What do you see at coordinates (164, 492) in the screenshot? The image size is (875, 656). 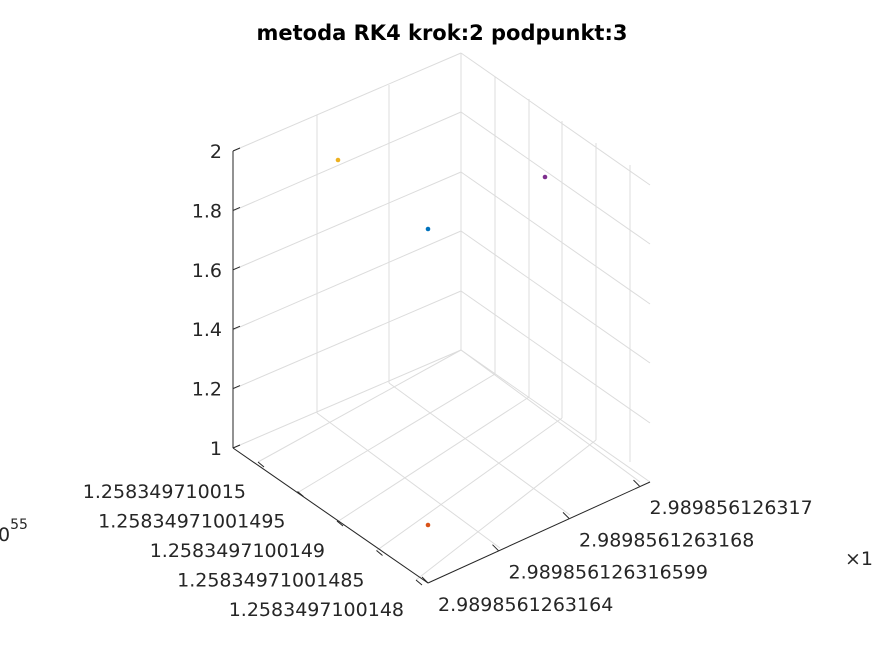 I see `y-tick-label: 1.258349710015` at bounding box center [164, 492].